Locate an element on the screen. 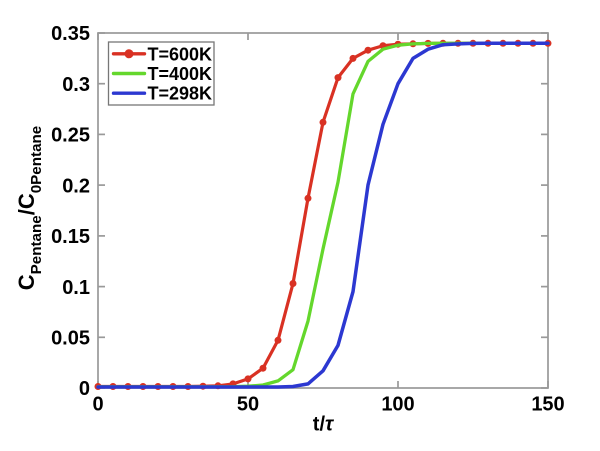 This screenshot has height=451, width=600. svg-text: 0.1 is located at coordinates (76, 288).